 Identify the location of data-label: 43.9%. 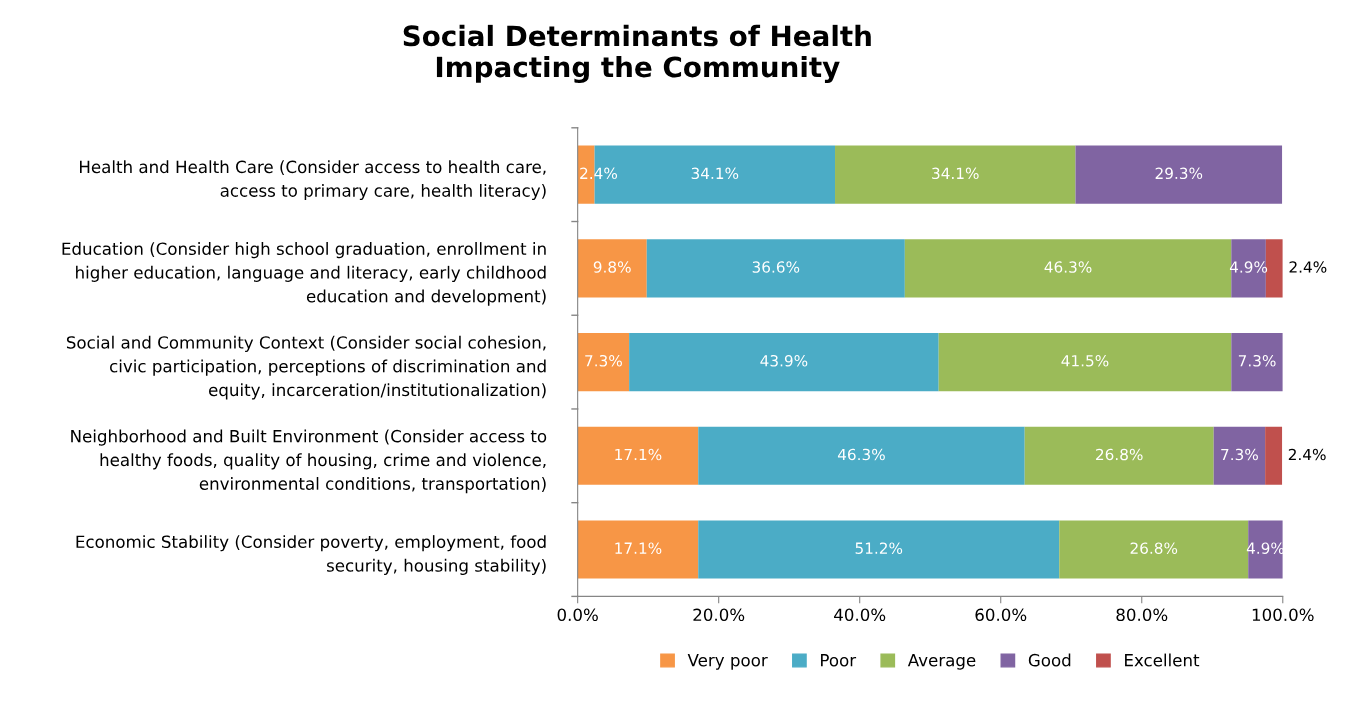
(784, 360).